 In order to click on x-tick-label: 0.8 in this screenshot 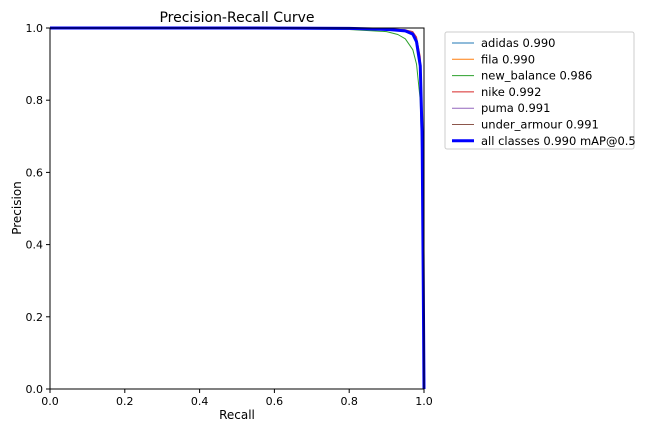, I will do `click(349, 401)`.